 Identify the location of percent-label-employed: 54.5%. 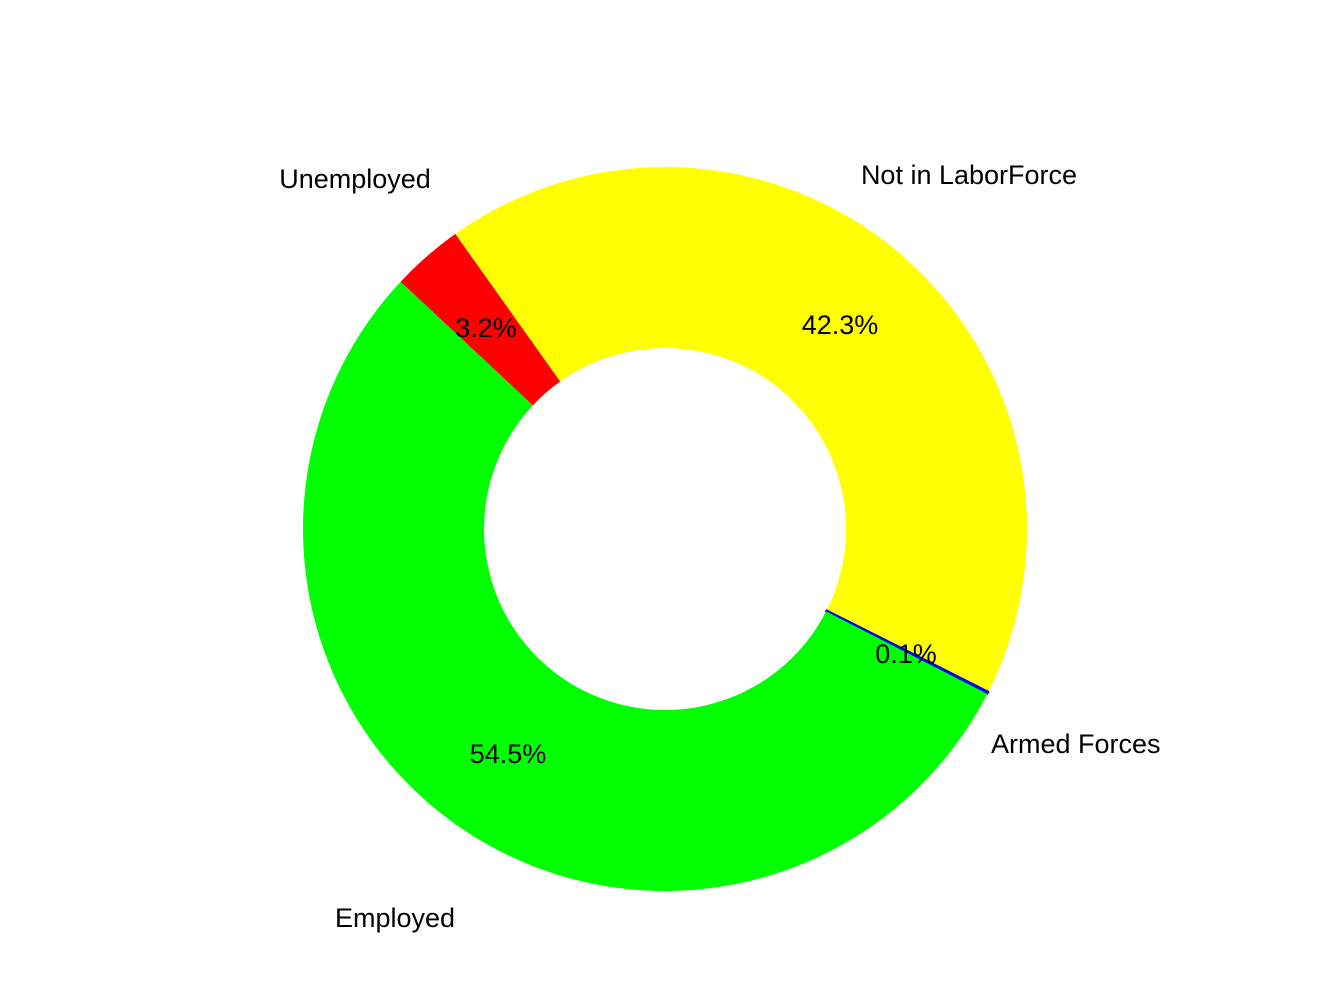
(508, 754).